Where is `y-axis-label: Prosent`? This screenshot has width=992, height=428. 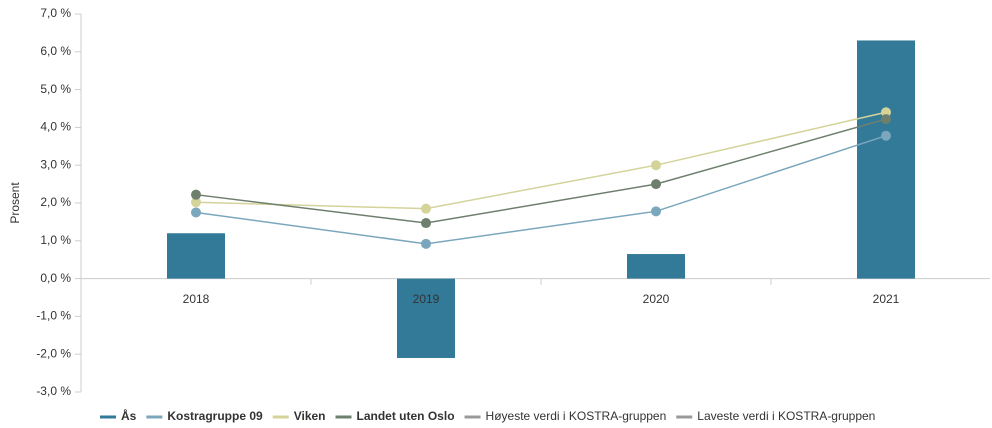 y-axis-label: Prosent is located at coordinates (15, 203).